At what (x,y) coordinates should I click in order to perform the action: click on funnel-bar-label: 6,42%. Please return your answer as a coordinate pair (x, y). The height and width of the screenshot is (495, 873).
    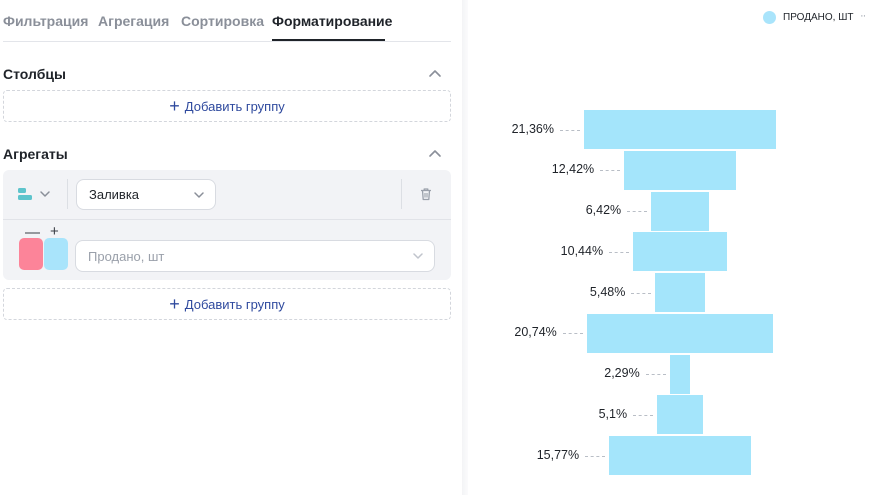
    Looking at the image, I should click on (603, 210).